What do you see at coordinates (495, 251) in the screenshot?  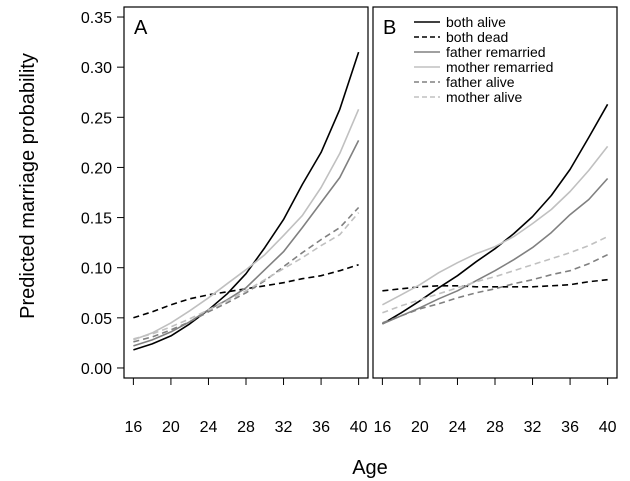 I see `series-line-father-remarried` at bounding box center [495, 251].